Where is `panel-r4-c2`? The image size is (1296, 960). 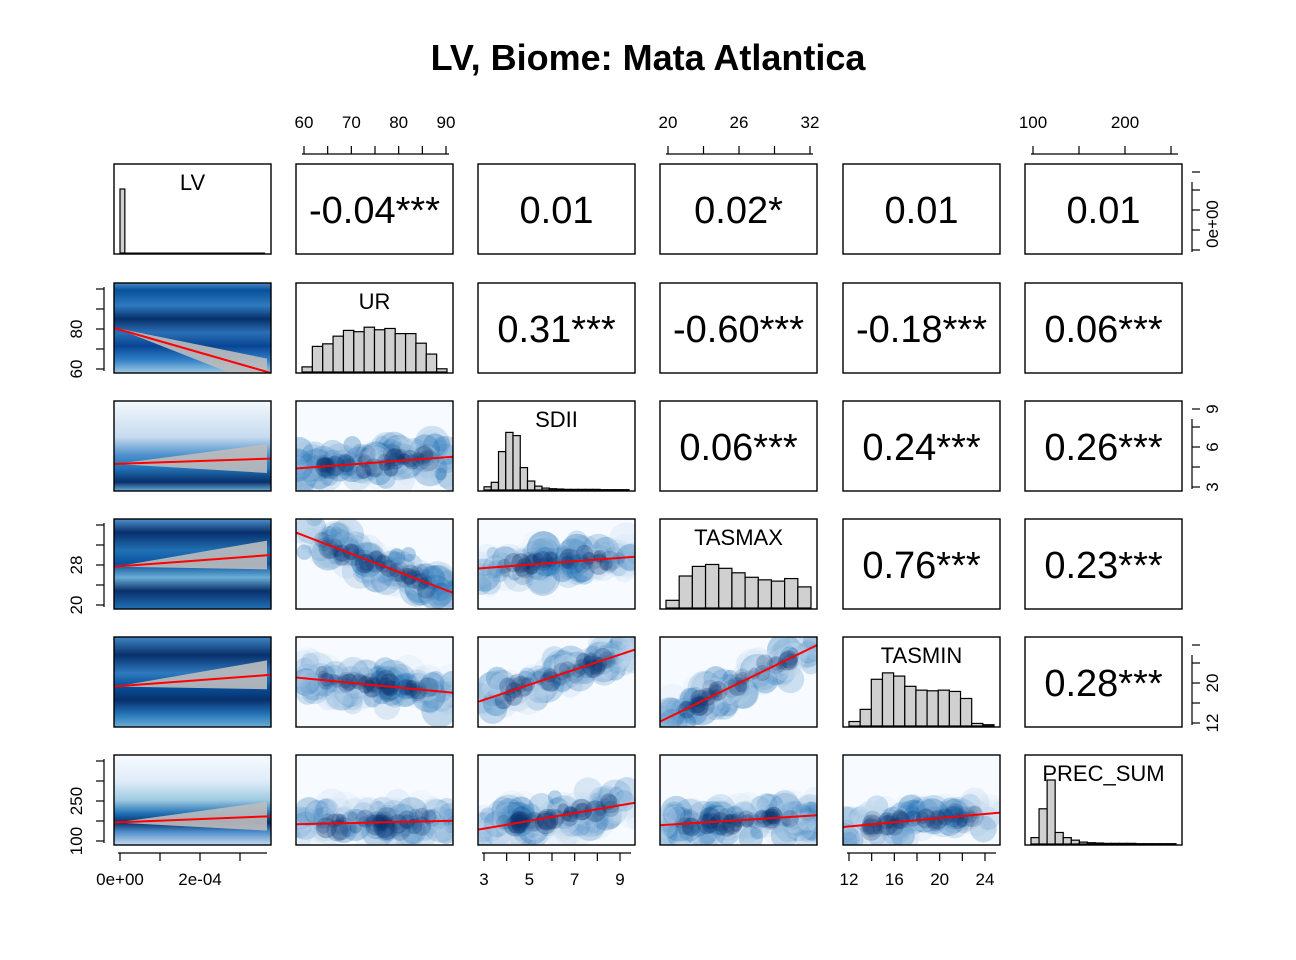 panel-r4-c2 is located at coordinates (556, 682).